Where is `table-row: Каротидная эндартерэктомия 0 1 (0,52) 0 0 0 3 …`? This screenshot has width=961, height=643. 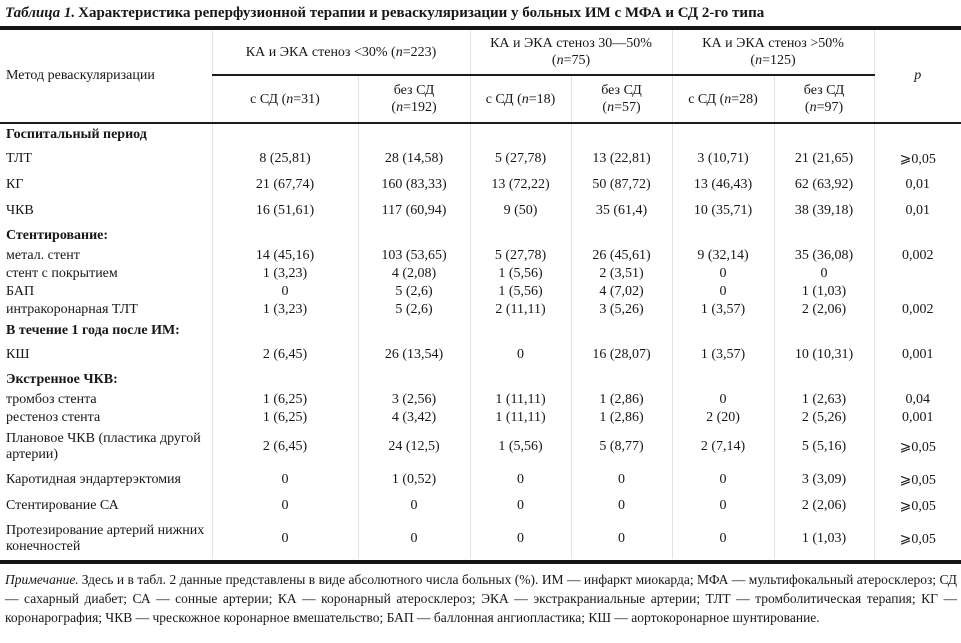
table-row: Каротидная эндартерэктомия 0 1 (0,52) 0 0 0 3 … is located at coordinates (480, 480).